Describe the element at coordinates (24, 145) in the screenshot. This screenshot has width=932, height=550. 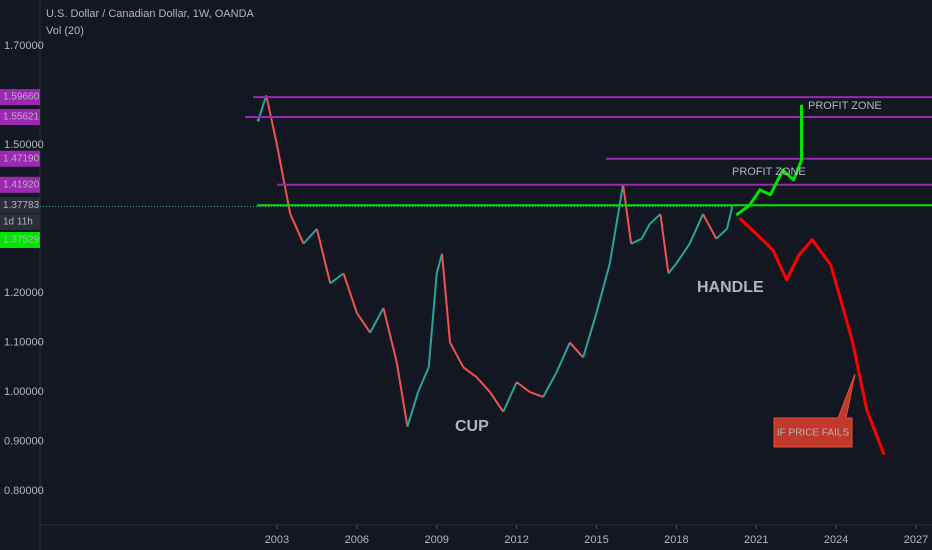
I see `y-tick-label: 1.50000` at that location.